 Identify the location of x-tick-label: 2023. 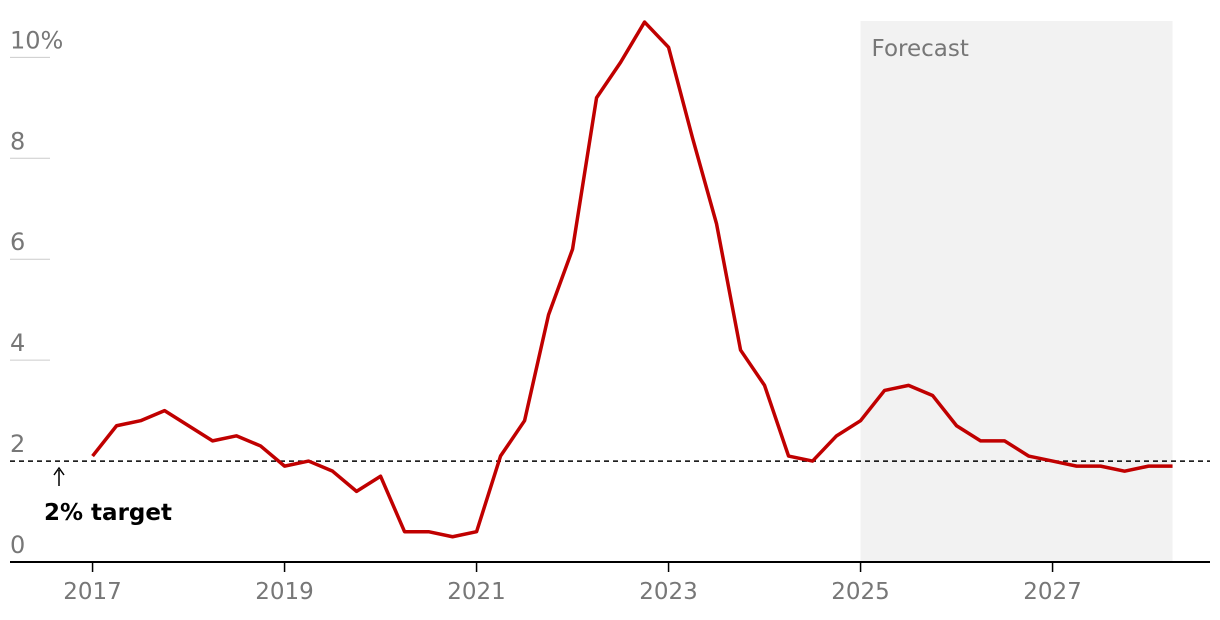
(668, 592).